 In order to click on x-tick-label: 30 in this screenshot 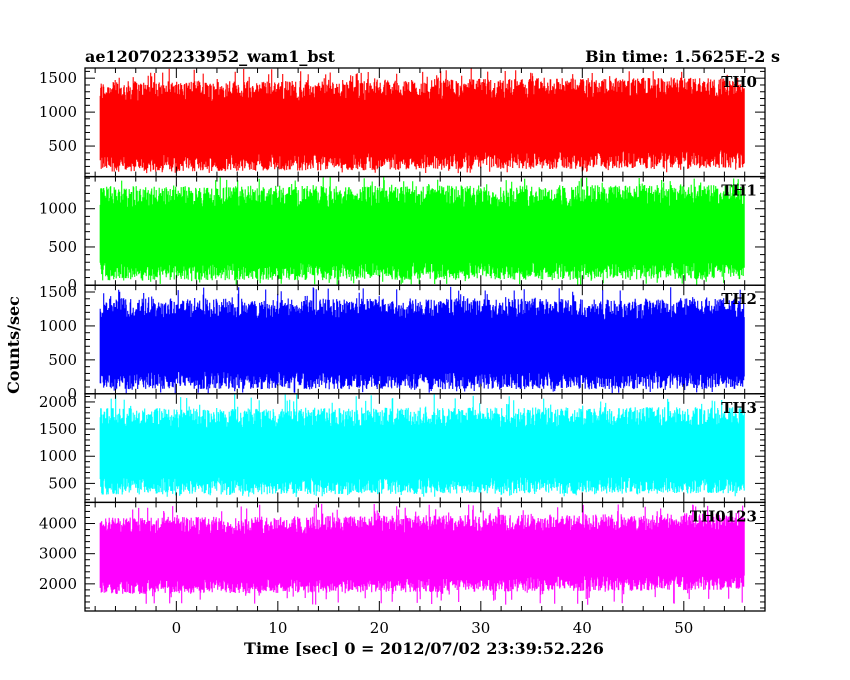, I will do `click(480, 628)`.